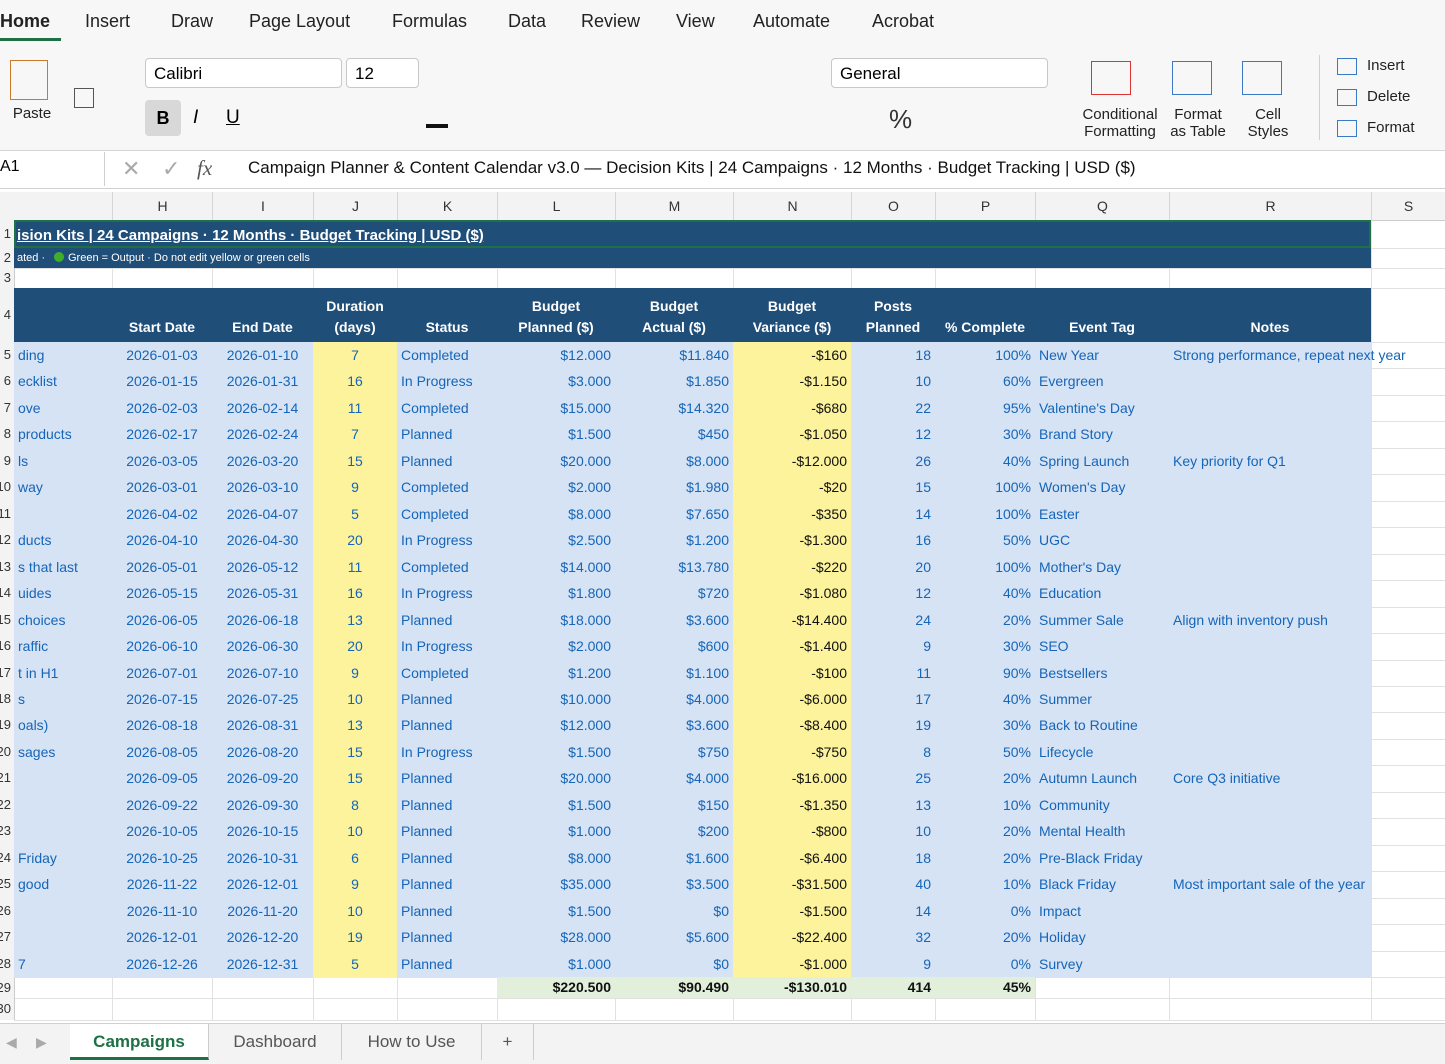 This screenshot has height=1064, width=1445. I want to click on cell: -$1.080, so click(792, 594).